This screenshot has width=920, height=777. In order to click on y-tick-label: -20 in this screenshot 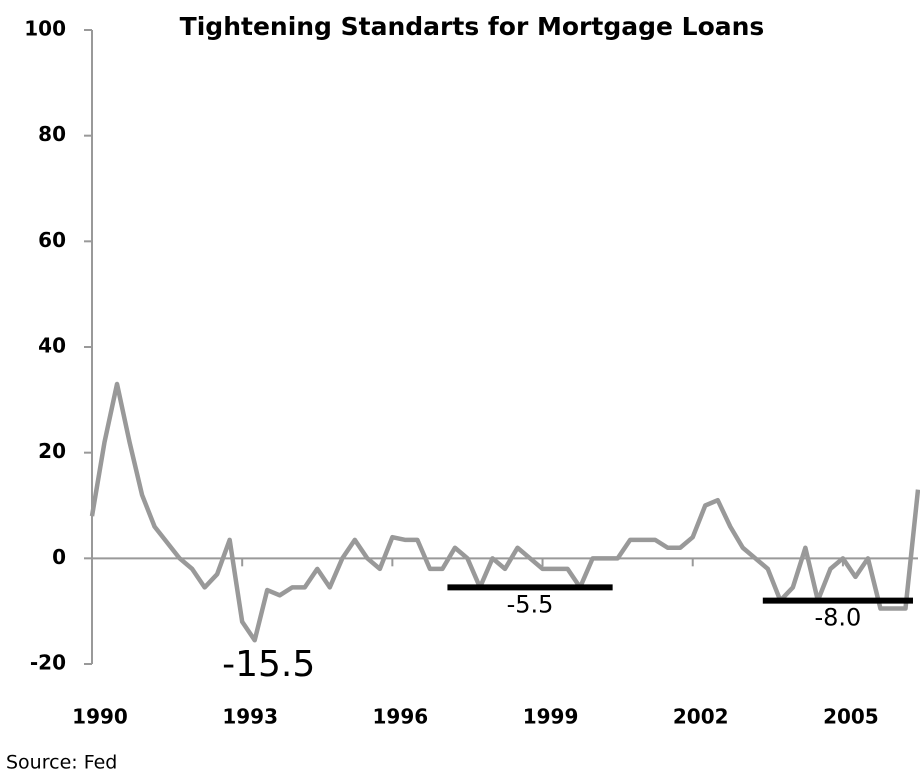, I will do `click(48, 663)`.